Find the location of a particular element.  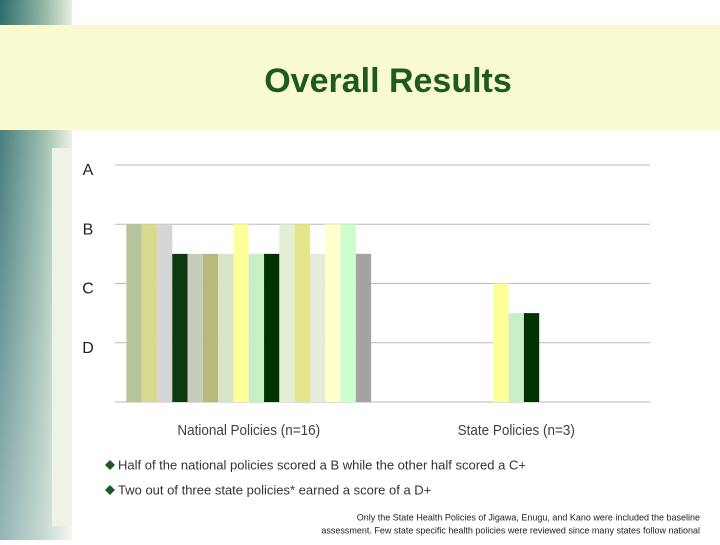

top-margin is located at coordinates (396, 12).